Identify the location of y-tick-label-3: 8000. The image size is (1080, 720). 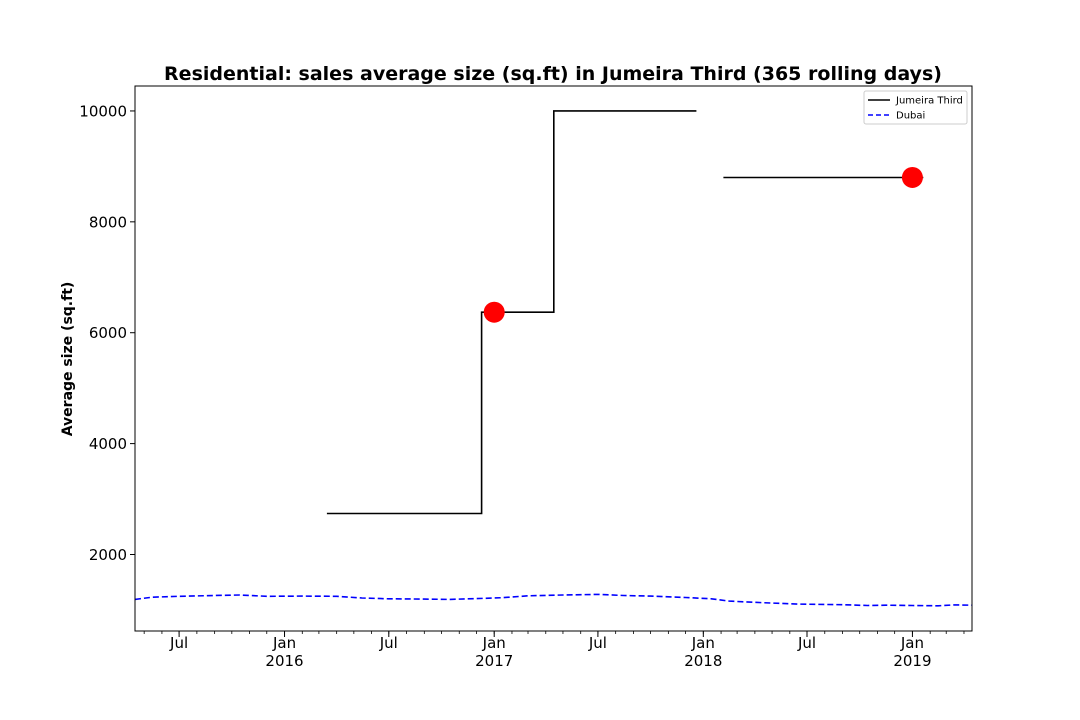
(108, 222).